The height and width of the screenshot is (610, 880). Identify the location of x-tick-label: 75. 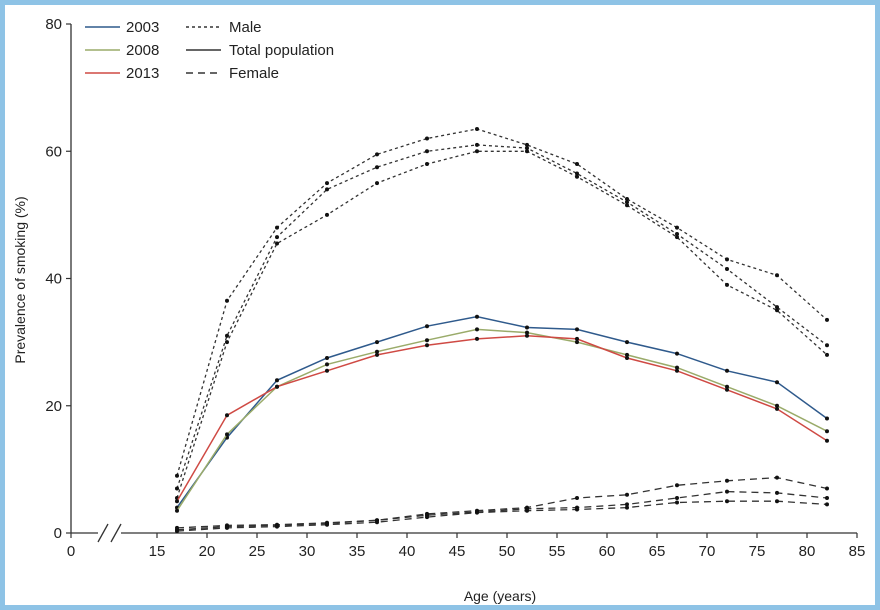
(757, 551).